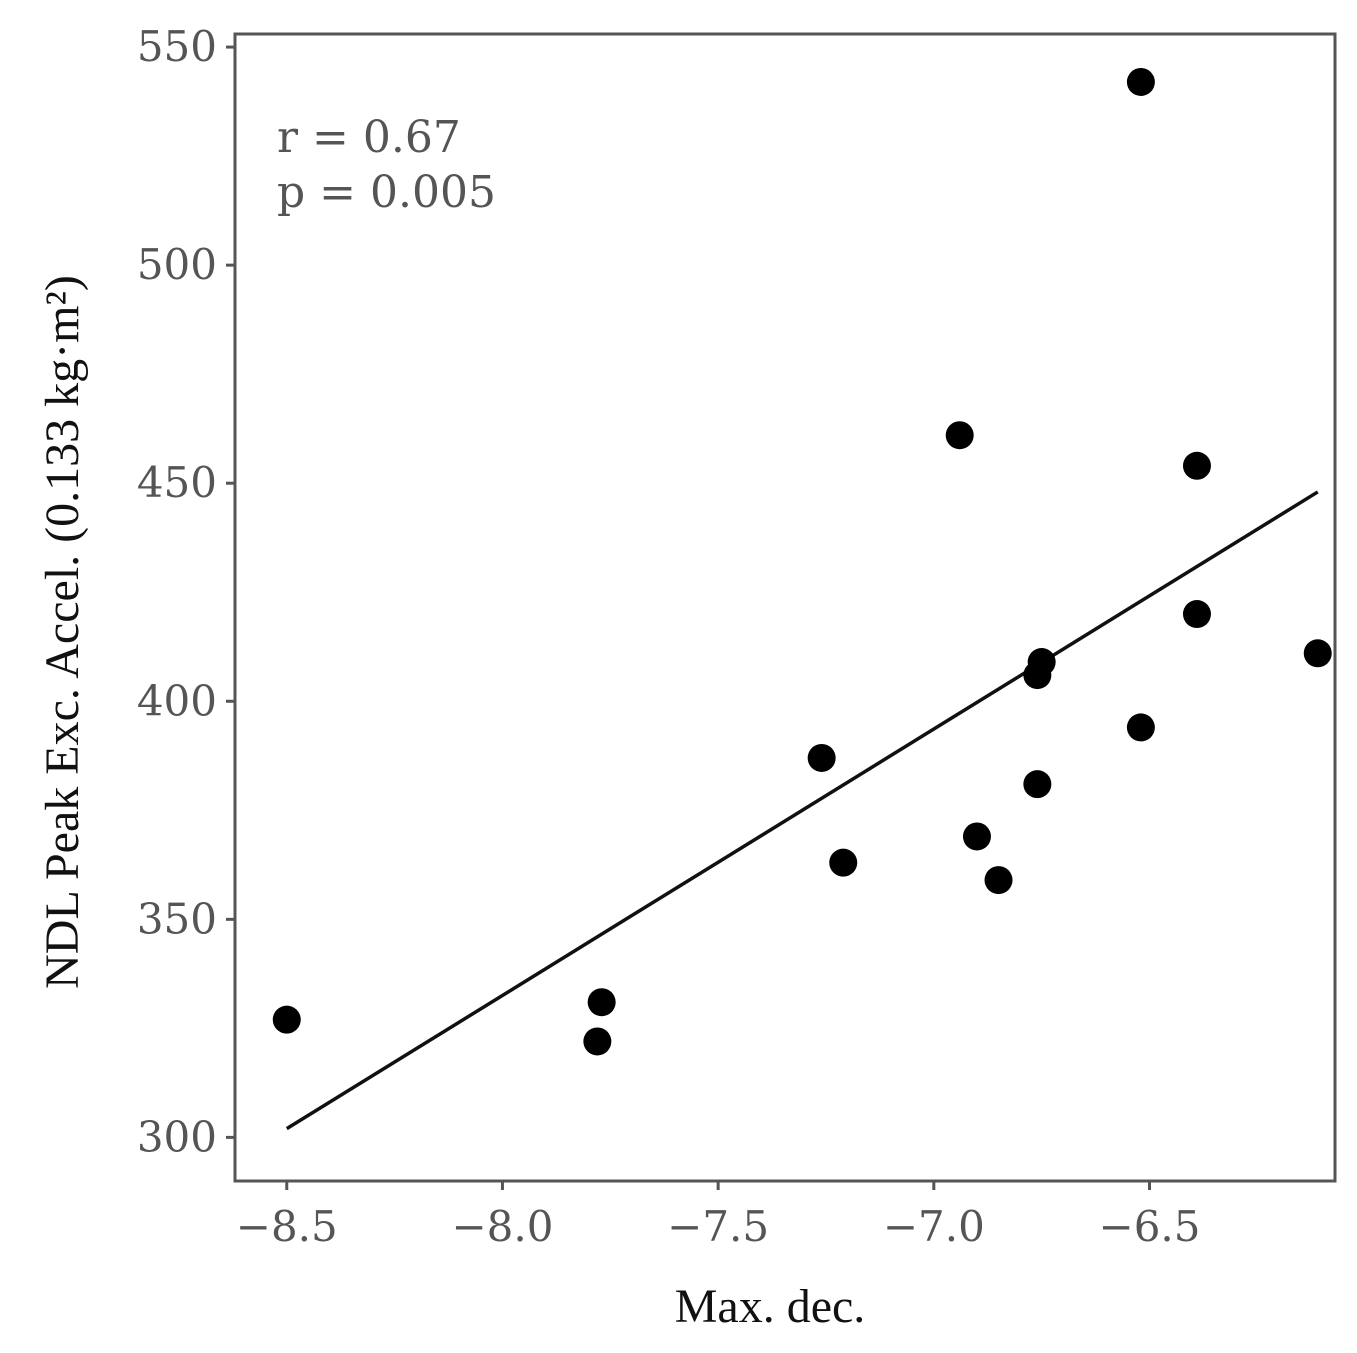 The width and height of the screenshot is (1357, 1353). What do you see at coordinates (177, 46) in the screenshot?
I see `y-tick-label: 550` at bounding box center [177, 46].